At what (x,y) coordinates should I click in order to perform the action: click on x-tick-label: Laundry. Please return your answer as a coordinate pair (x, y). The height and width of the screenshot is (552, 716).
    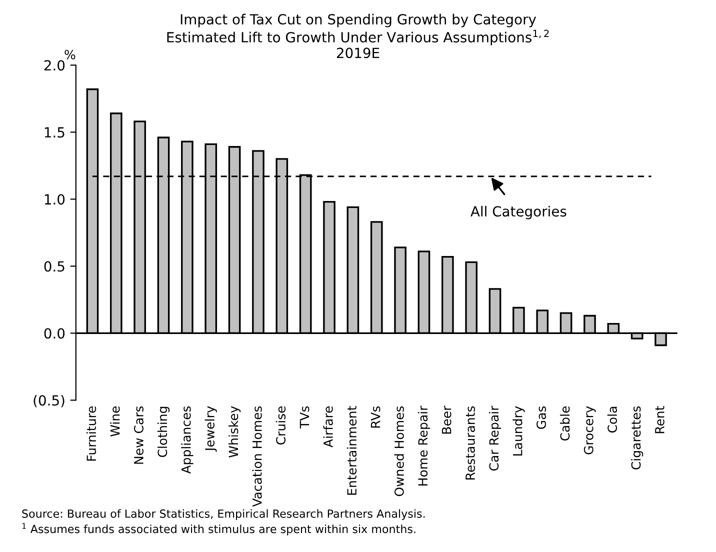
    Looking at the image, I should click on (518, 431).